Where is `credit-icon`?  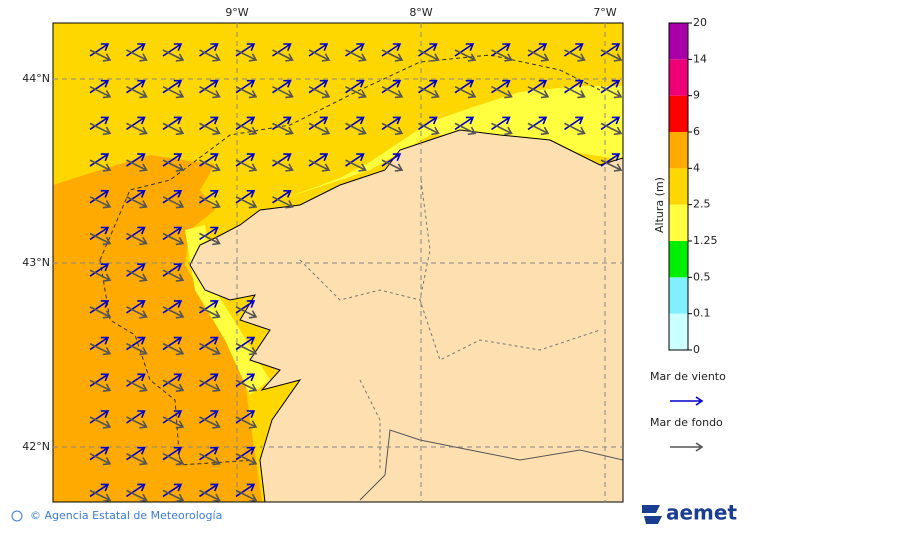 credit-icon is located at coordinates (17, 516).